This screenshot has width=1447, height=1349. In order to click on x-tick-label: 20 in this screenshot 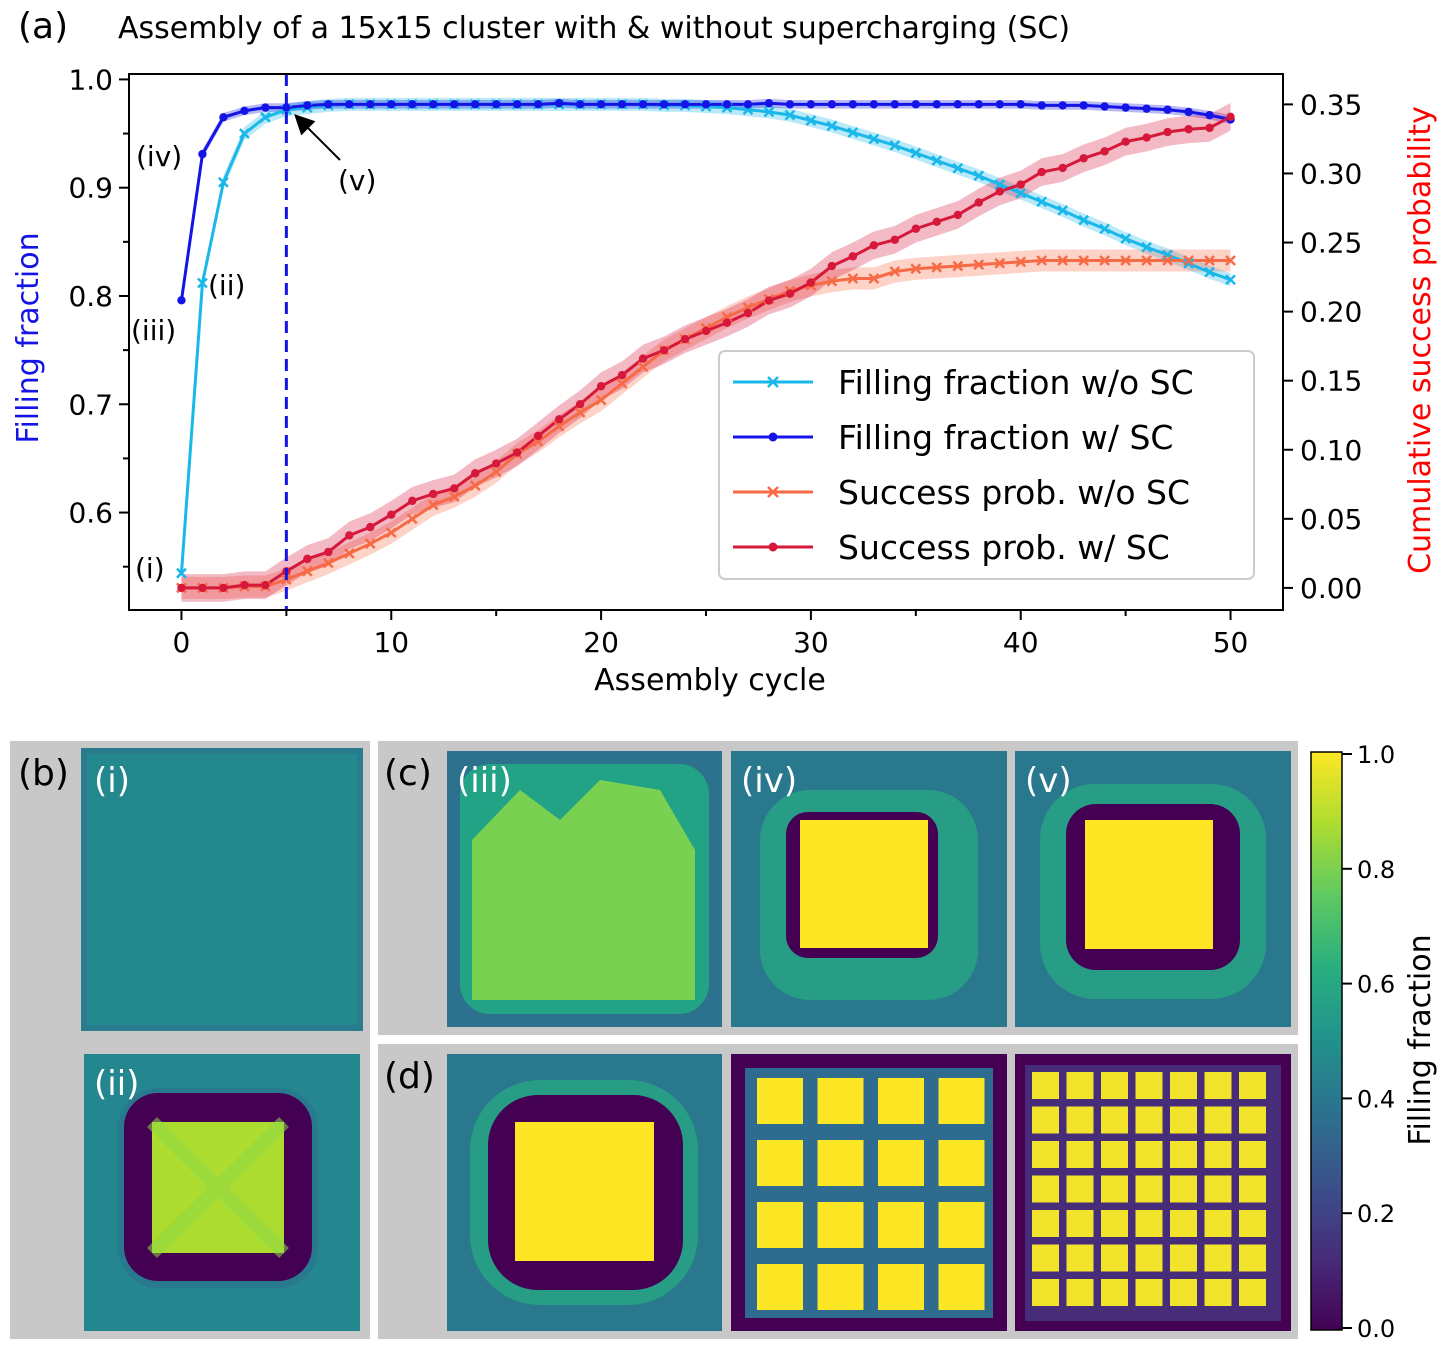, I will do `click(601, 642)`.